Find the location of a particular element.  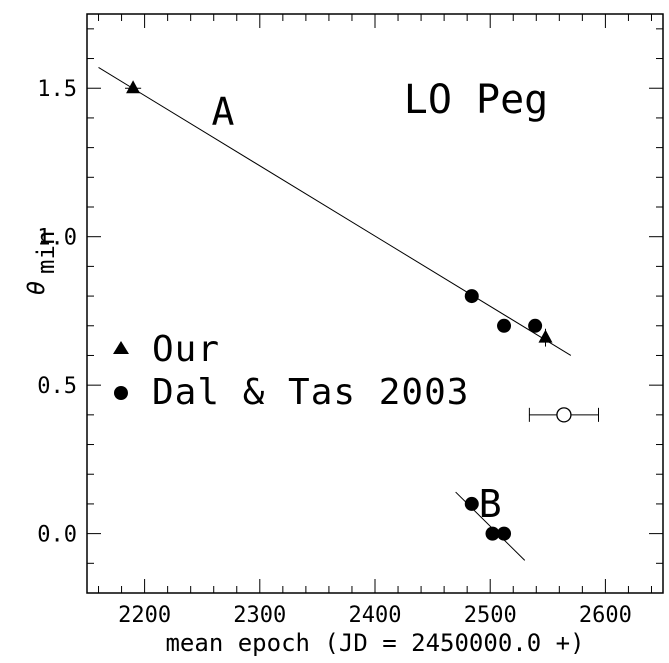

data-point-open-circle is located at coordinates (564, 415).